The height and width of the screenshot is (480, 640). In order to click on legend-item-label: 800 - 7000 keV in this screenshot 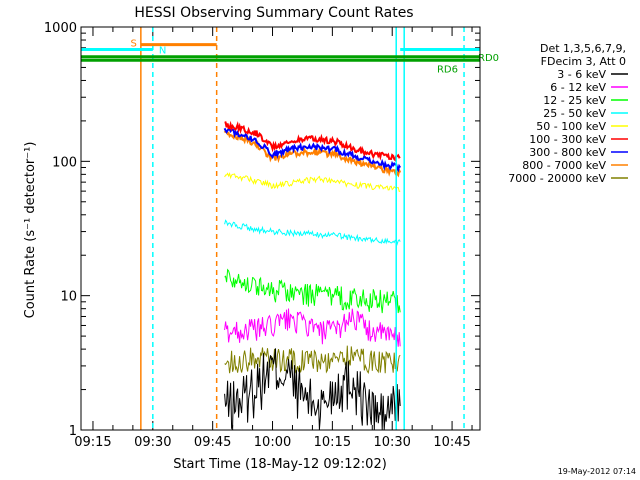, I will do `click(564, 165)`.